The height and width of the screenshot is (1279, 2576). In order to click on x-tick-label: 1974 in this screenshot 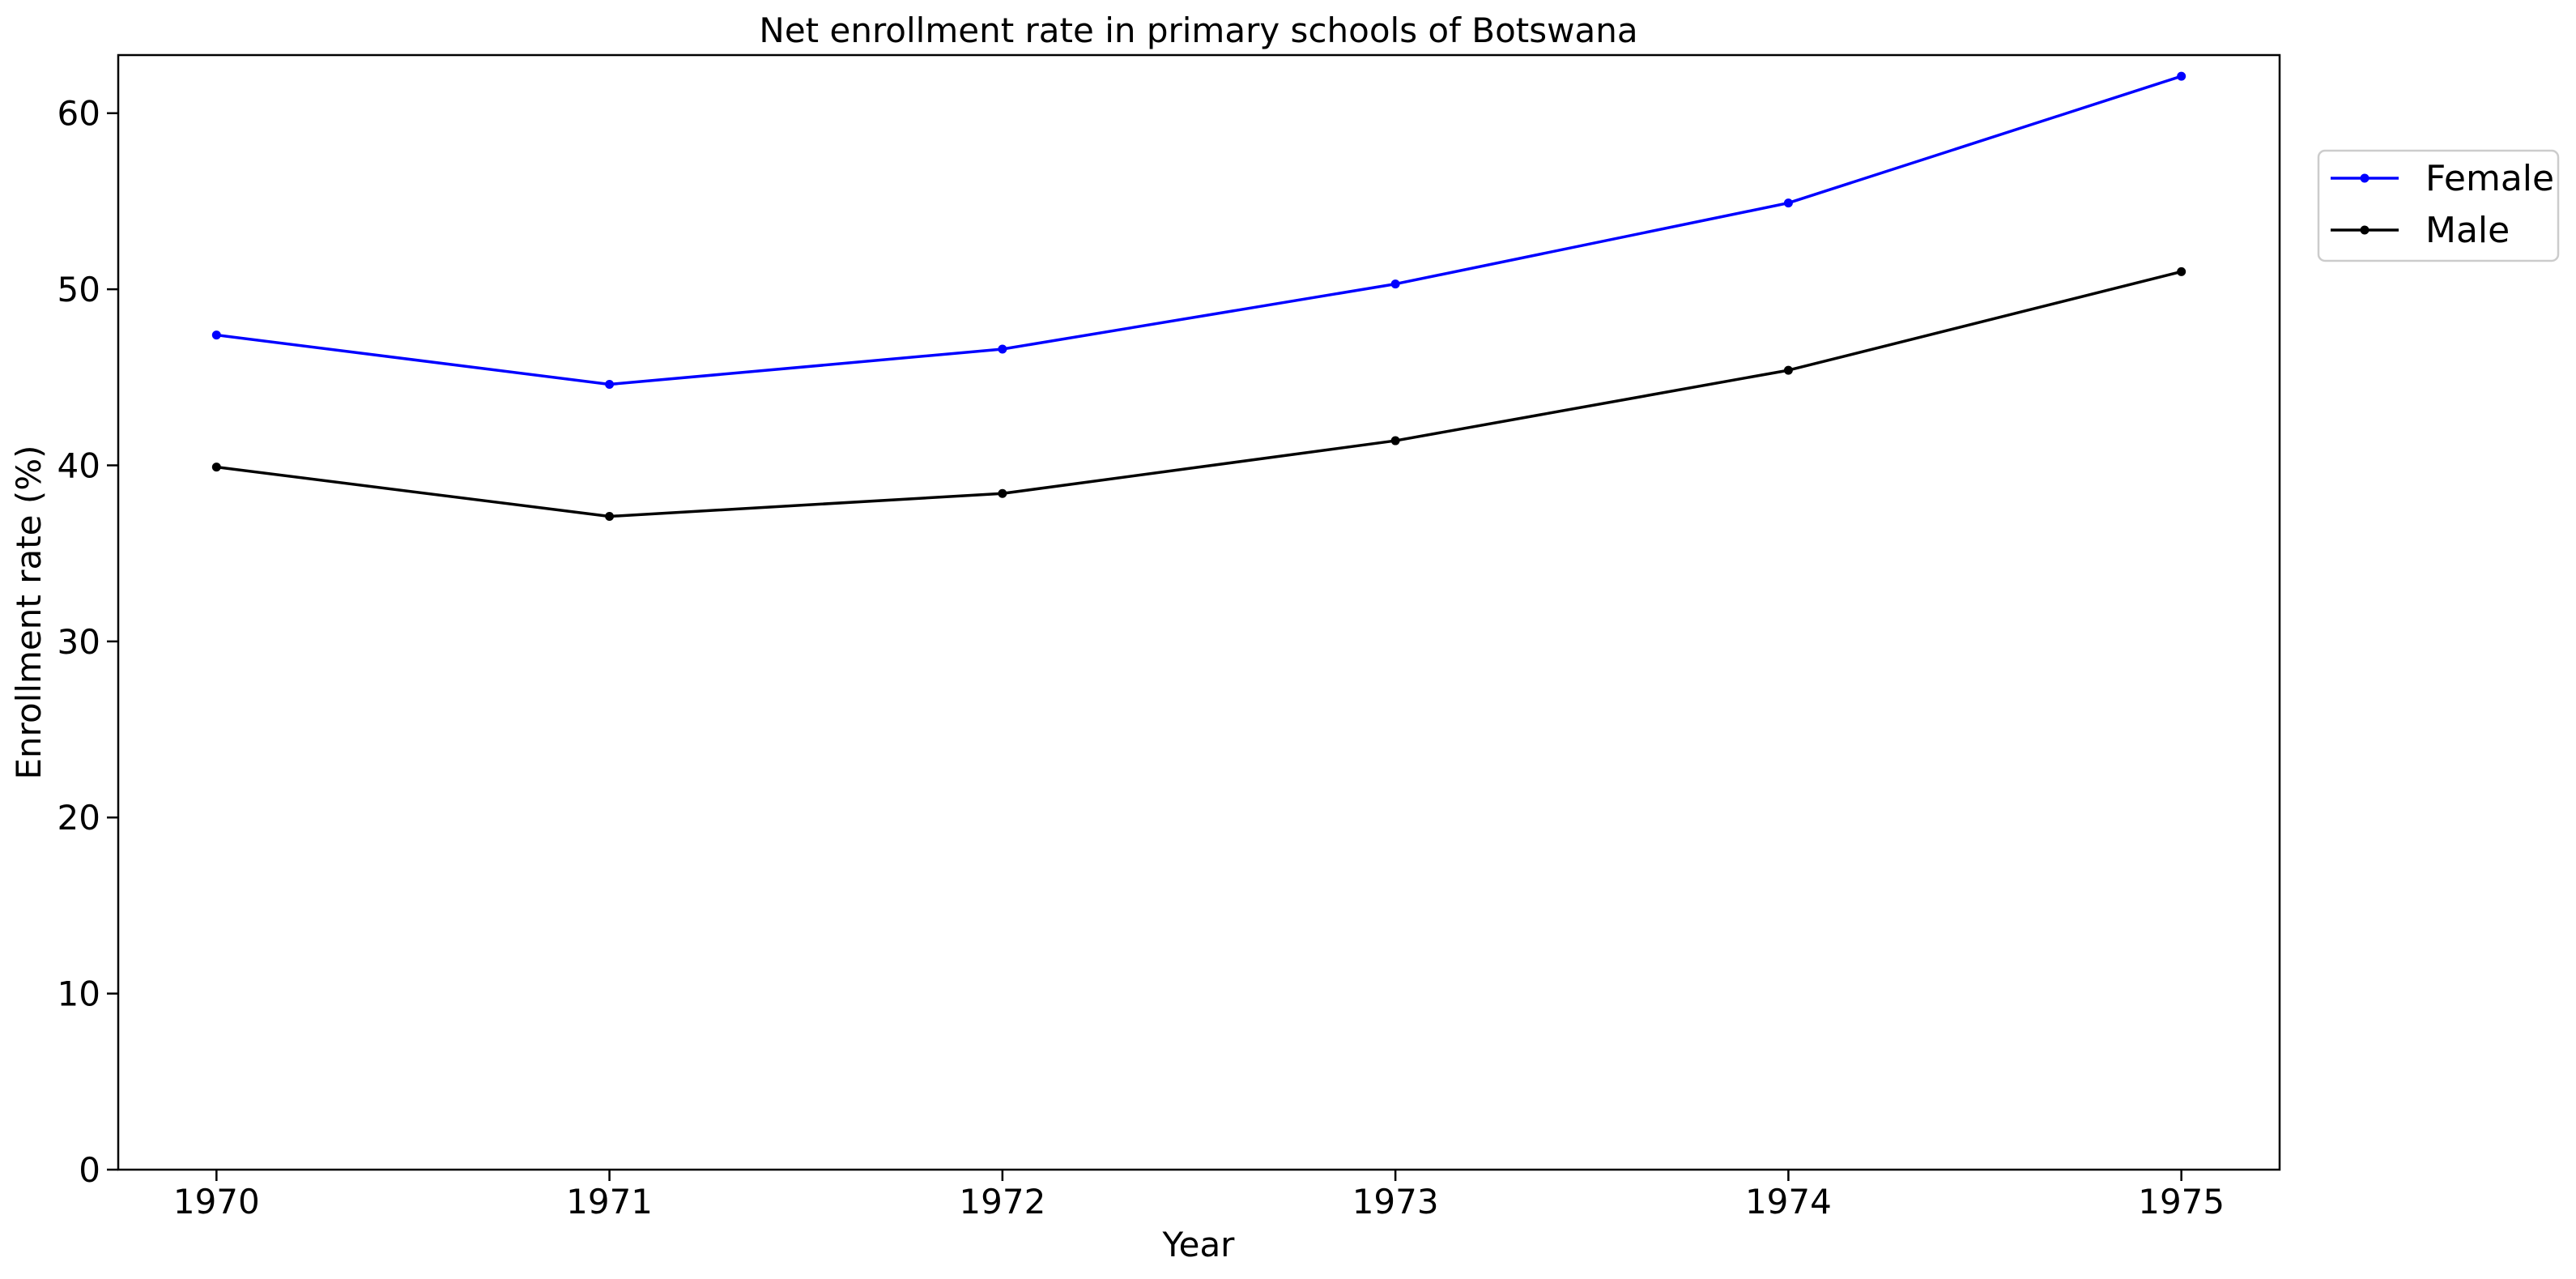, I will do `click(1788, 1201)`.